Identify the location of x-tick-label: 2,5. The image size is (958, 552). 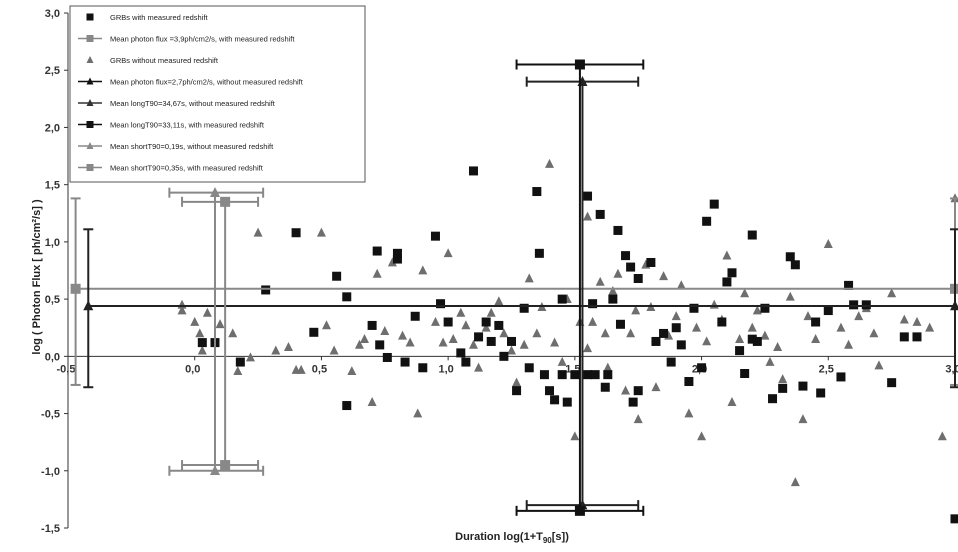
(826, 369).